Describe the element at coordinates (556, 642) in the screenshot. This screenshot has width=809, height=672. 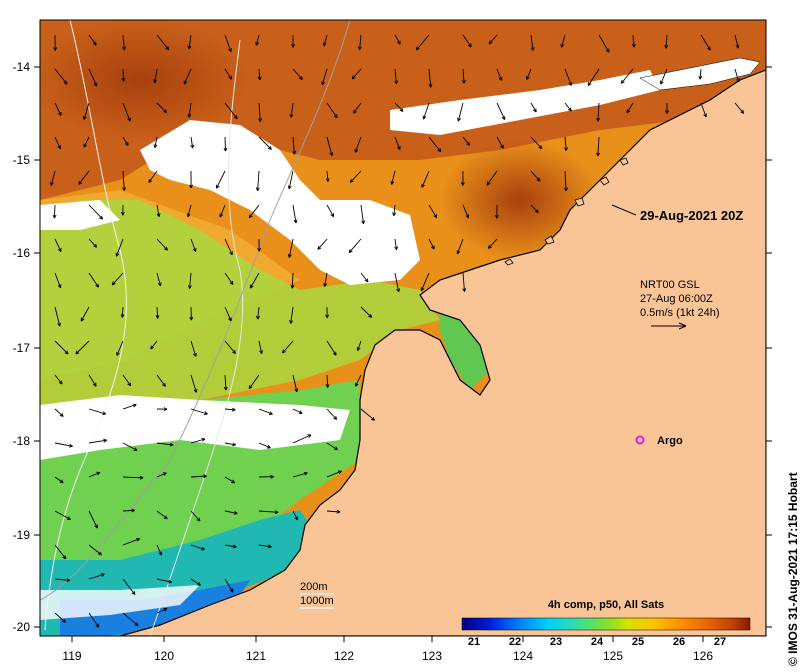
I see `colorbar-tick-label: 23` at that location.